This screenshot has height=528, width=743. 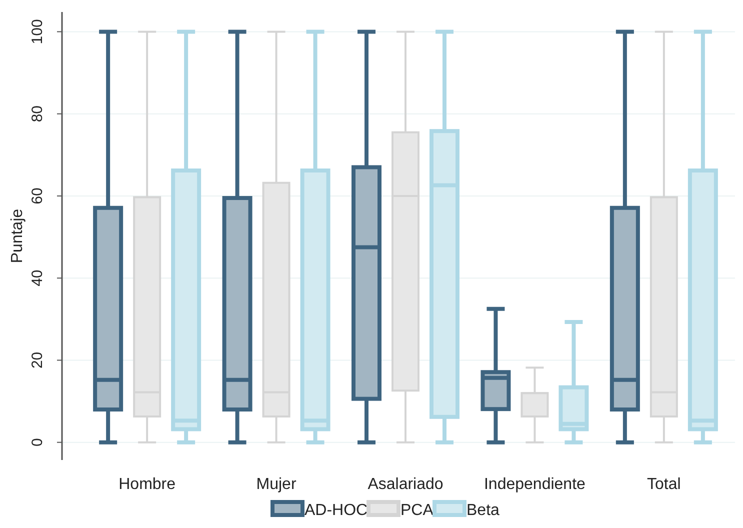 I want to click on y-tick-label: 100, so click(x=37, y=31).